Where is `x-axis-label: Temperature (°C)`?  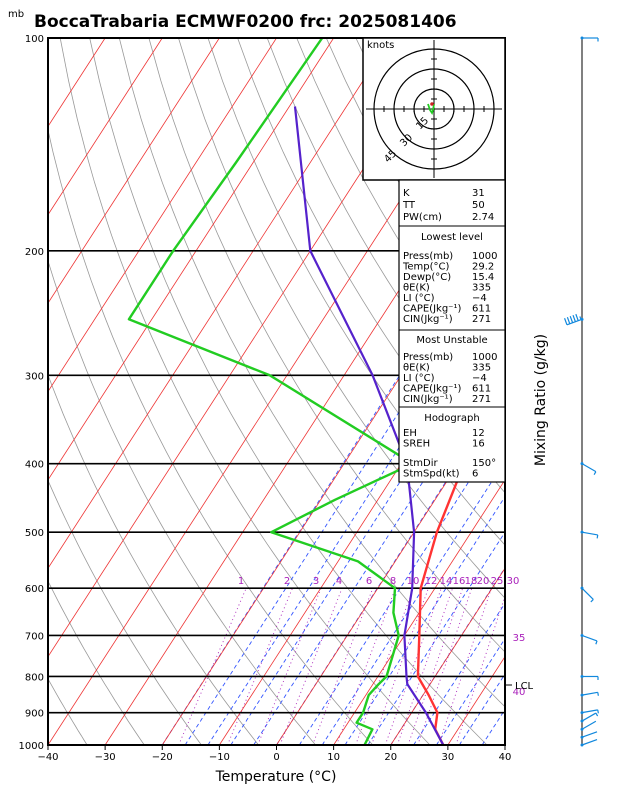
x-axis-label: Temperature (°C) is located at coordinates (276, 777).